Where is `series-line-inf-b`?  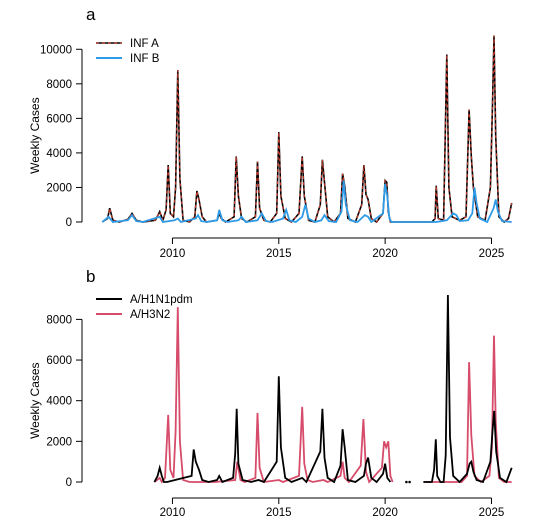 series-line-inf-b is located at coordinates (306, 202).